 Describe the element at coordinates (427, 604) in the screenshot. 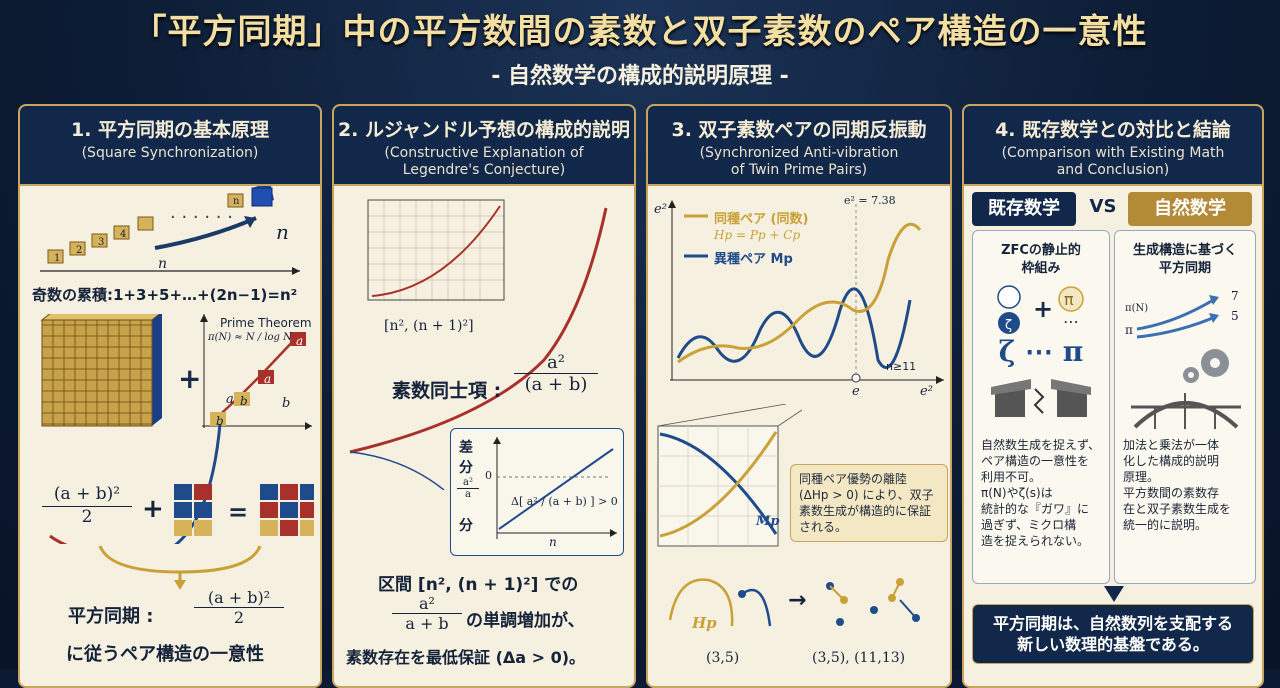

I see `bottom-frac-num: a²` at that location.